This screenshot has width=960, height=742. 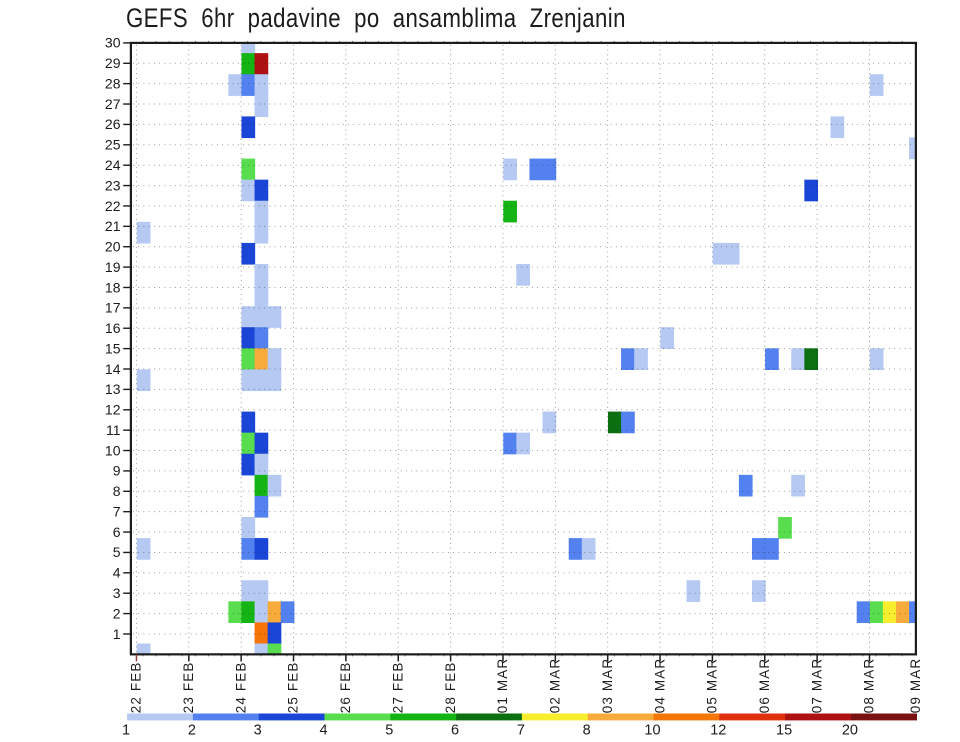 What do you see at coordinates (113, 267) in the screenshot?
I see `svg-text: 19` at bounding box center [113, 267].